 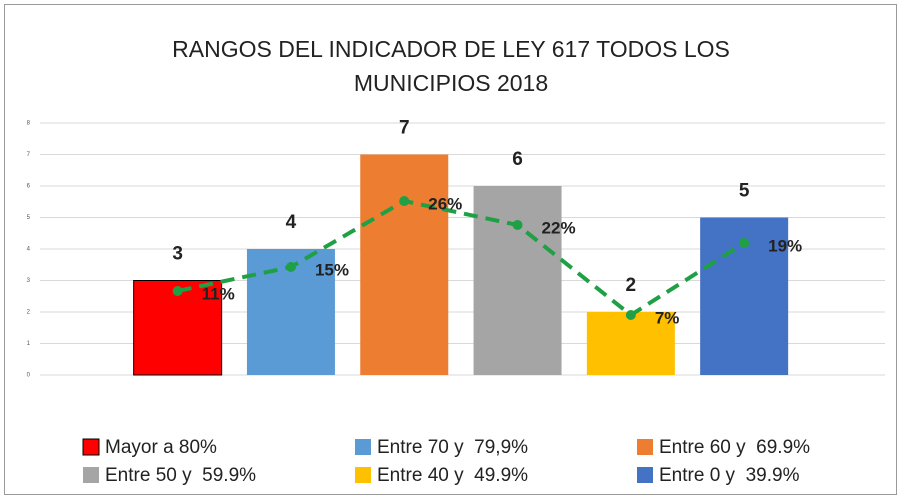 I want to click on bar-value-label: 2, so click(x=631, y=285).